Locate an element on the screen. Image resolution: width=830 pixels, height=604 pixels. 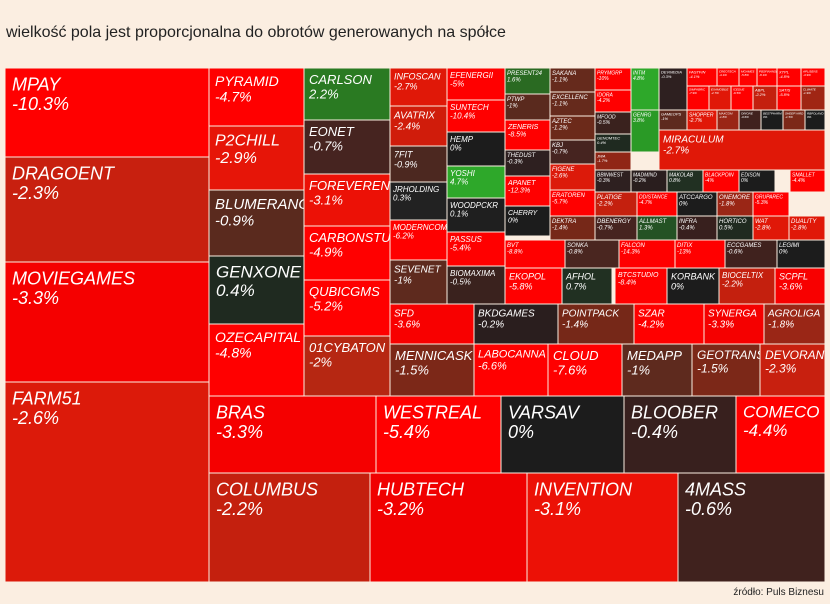
tile-label-labocanna: LABOCANNA is located at coordinates (512, 354).